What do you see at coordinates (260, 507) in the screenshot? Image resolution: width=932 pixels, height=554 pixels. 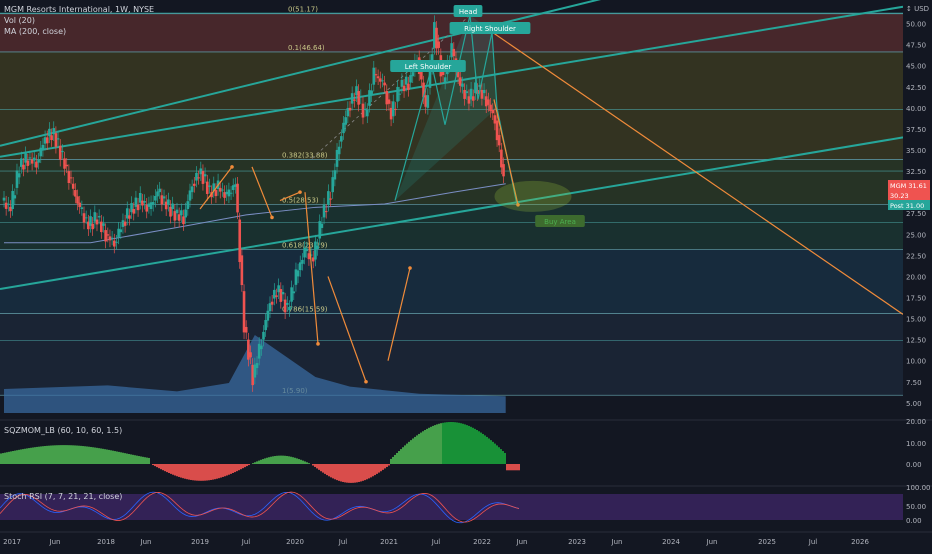 I see `stoch-d-line` at bounding box center [260, 507].